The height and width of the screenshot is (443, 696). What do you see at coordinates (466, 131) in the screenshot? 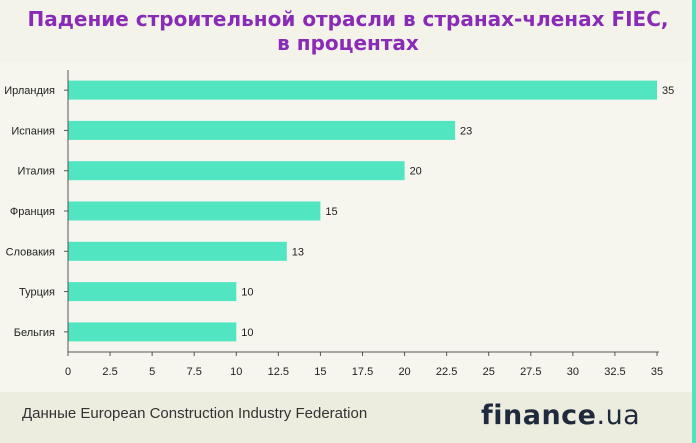
I see `data-label: 23` at bounding box center [466, 131].